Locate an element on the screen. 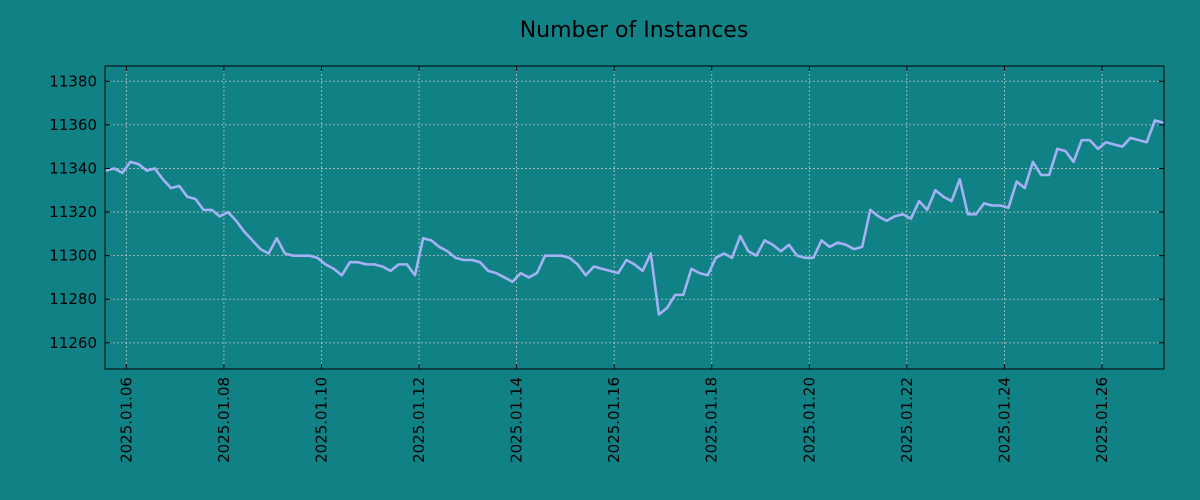  x-tick-label: 2025.01.08 is located at coordinates (224, 420).